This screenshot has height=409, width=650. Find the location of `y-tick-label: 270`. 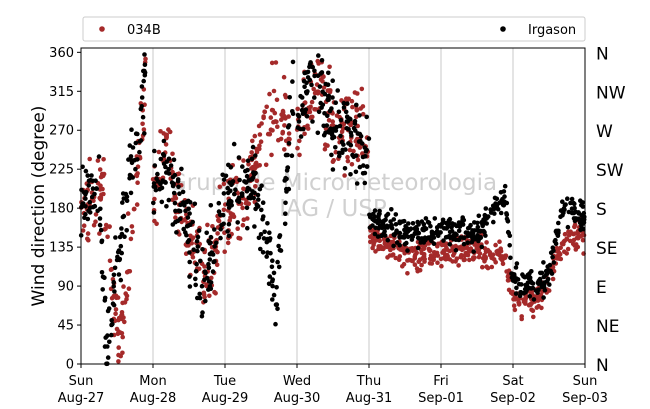

y-tick-label: 270 is located at coordinates (61, 131).